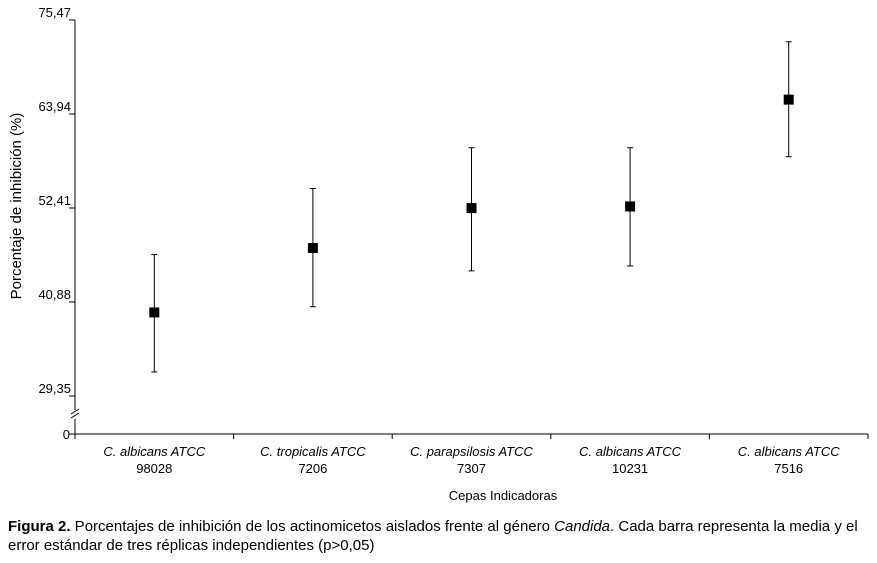  I want to click on x-axis-label: Cepas Indicadoras, so click(503, 495).